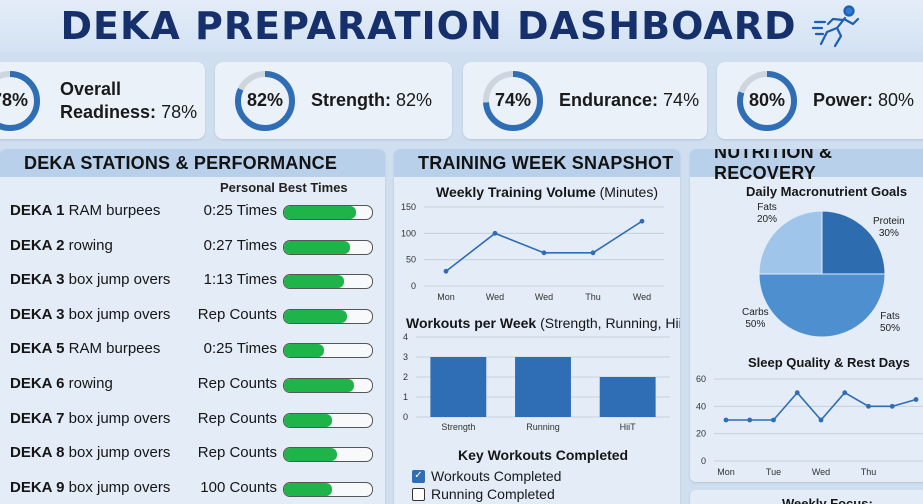 Image resolution: width=923 pixels, height=504 pixels. Describe the element at coordinates (405, 357) in the screenshot. I see `y-tick-label: 3` at that location.